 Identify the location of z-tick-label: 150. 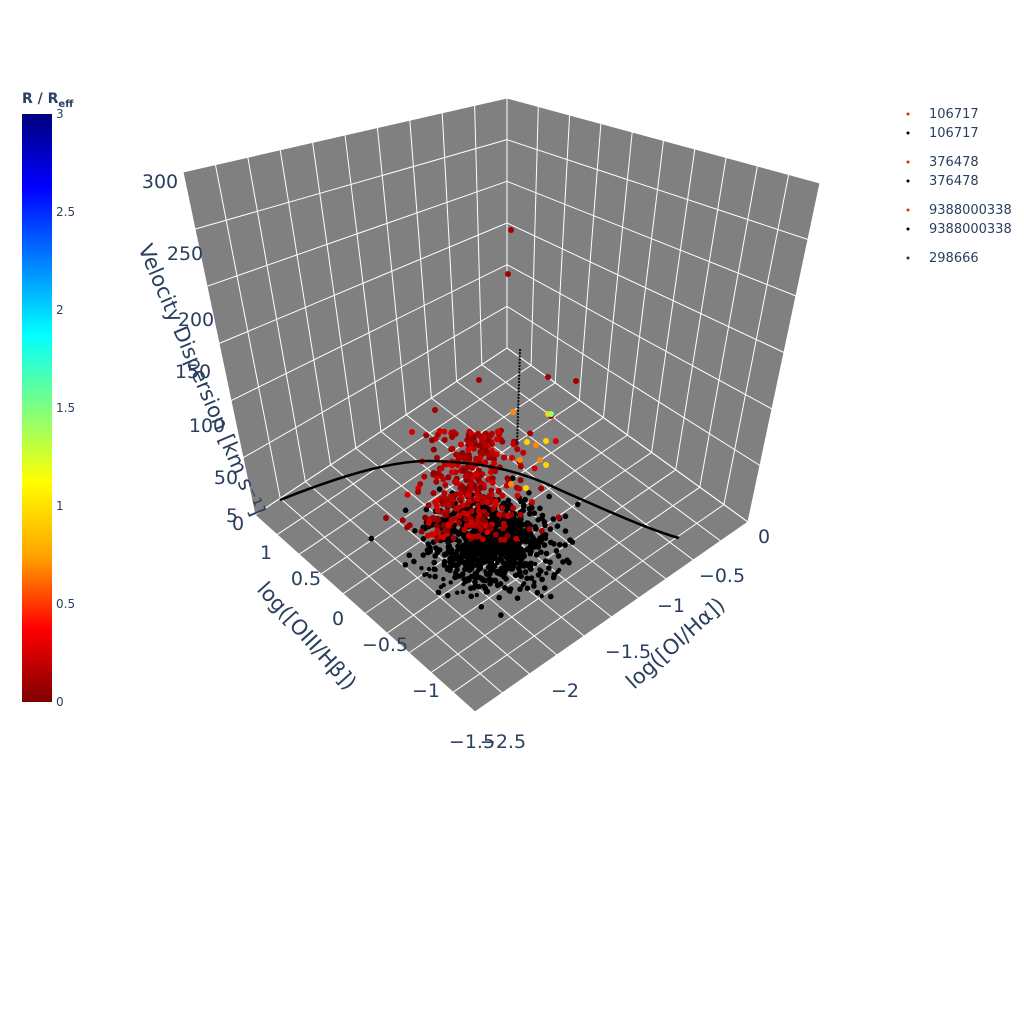
(193, 372).